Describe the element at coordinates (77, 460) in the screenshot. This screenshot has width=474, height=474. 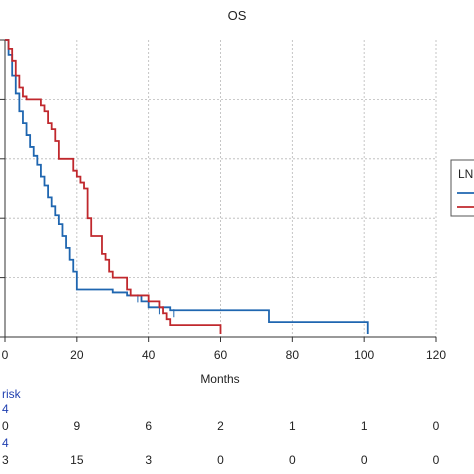
I see `risk-value: 15` at that location.